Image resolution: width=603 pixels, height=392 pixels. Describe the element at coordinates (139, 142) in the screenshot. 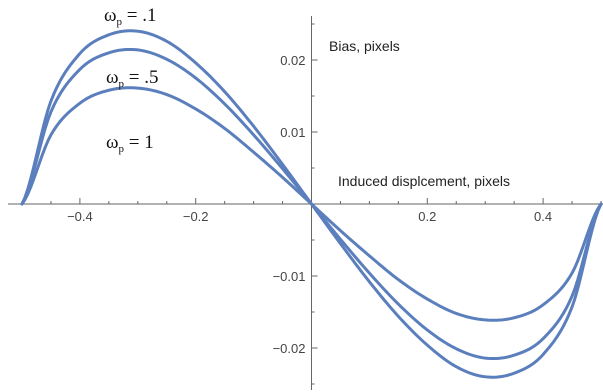

I see `annotation-value: = 1` at that location.